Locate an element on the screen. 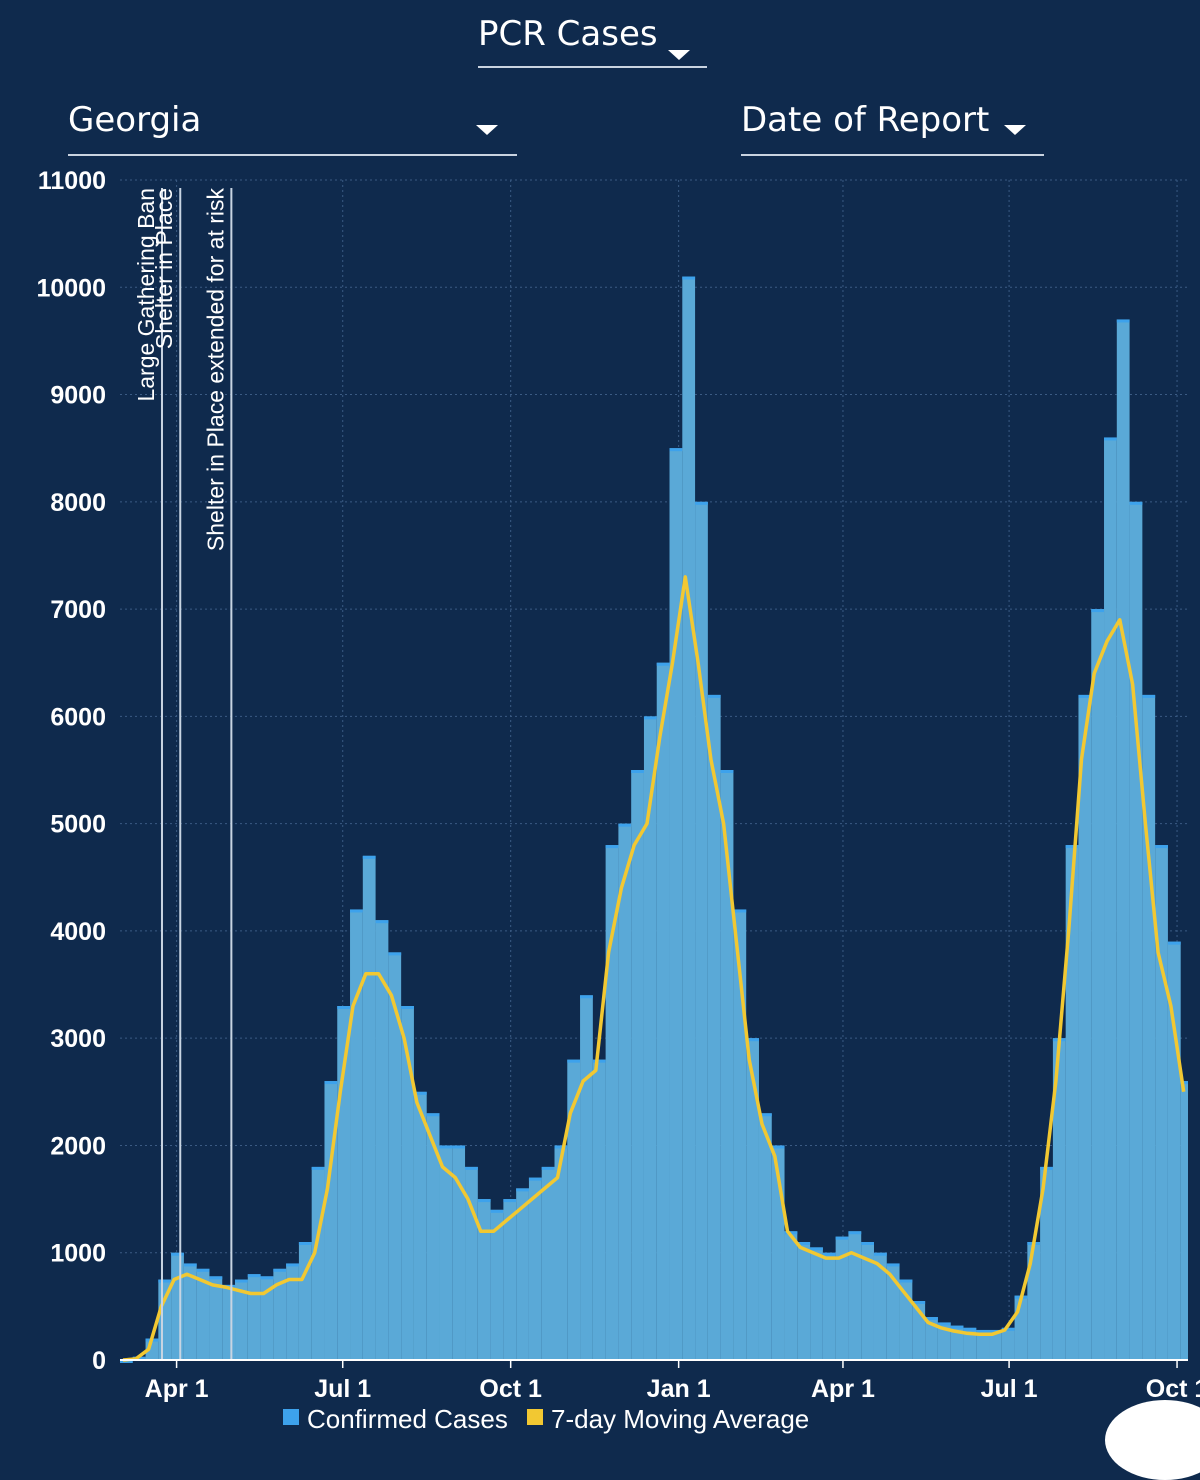 The image size is (1200, 1480). legend-label: 7-day Moving Average is located at coordinates (680, 1419).